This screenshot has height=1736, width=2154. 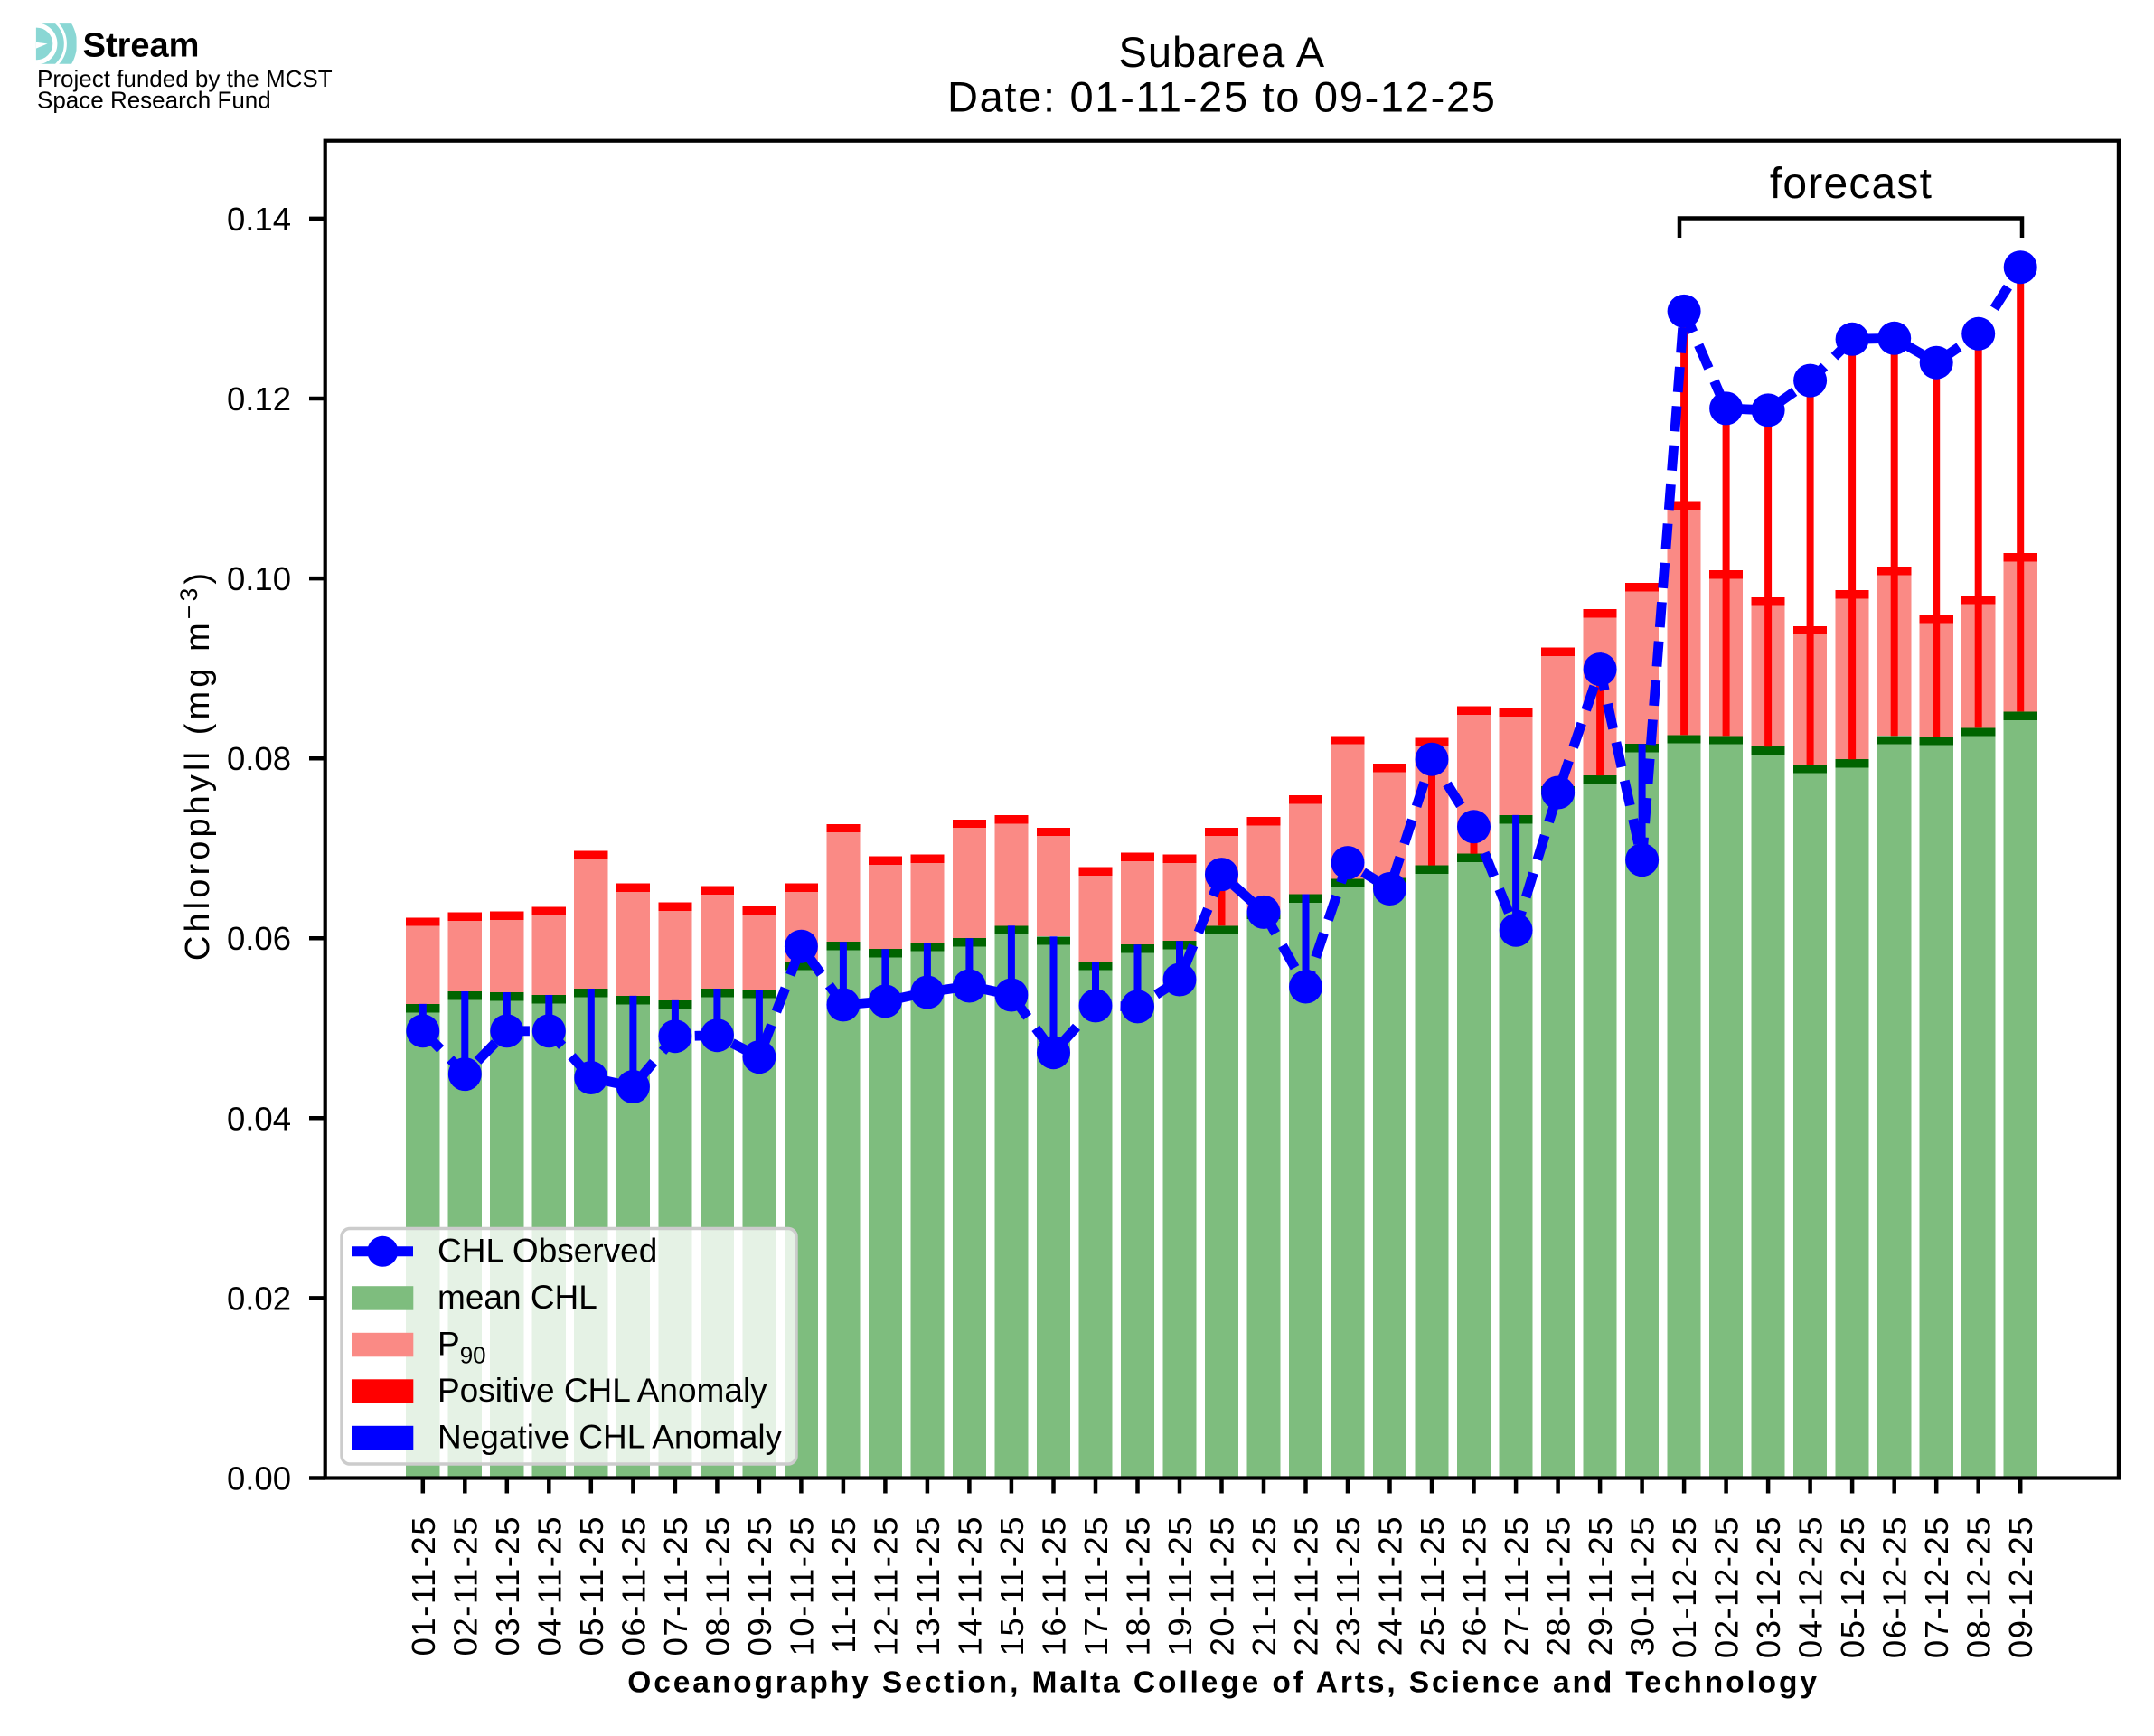 I want to click on svg-text: 22-11-25, so click(x=1306, y=1586).